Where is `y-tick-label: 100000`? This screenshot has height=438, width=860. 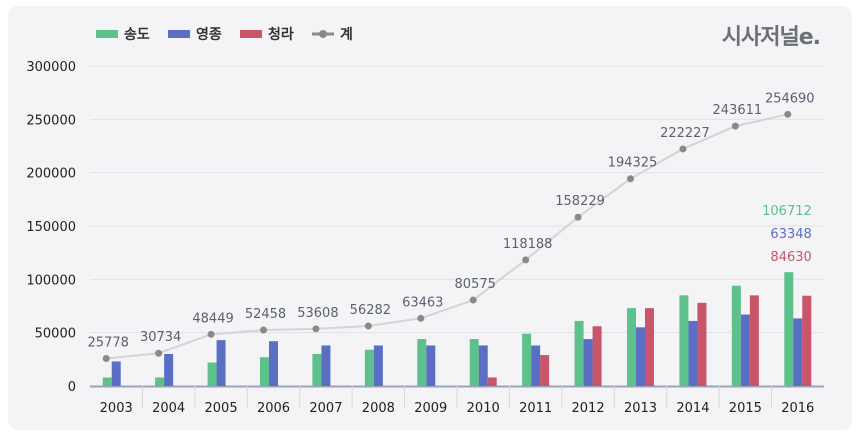 y-tick-label: 100000 is located at coordinates (51, 280).